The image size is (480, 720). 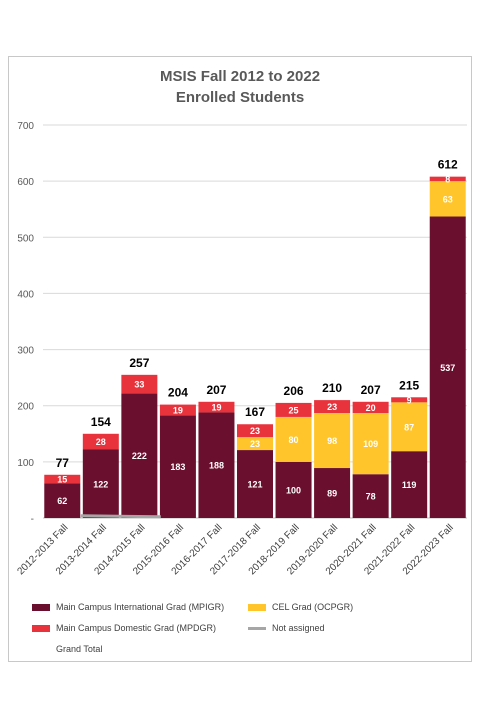 I want to click on data-label: 87, so click(x=409, y=427).